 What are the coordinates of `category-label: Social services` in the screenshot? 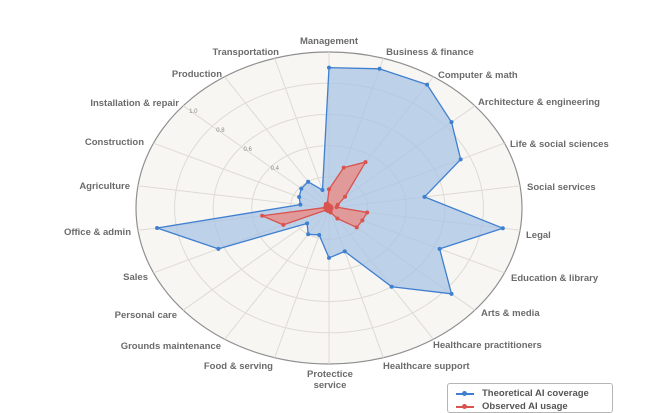 It's located at (561, 187).